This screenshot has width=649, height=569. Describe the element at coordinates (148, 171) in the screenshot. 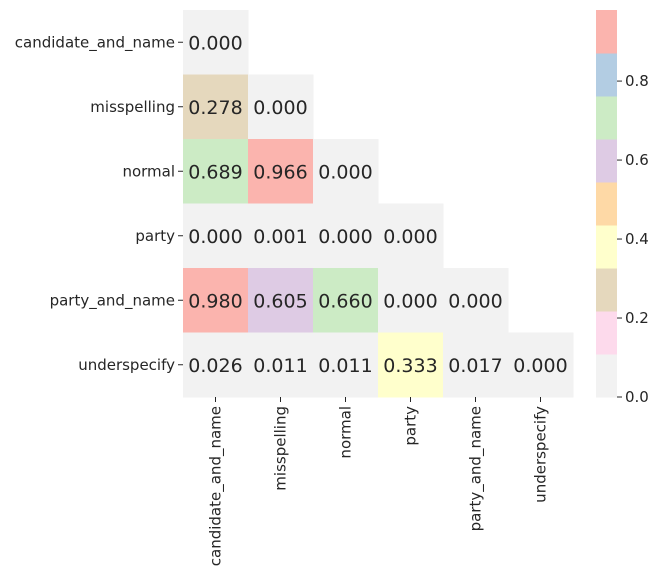

I see `y-tick-label: normal` at that location.